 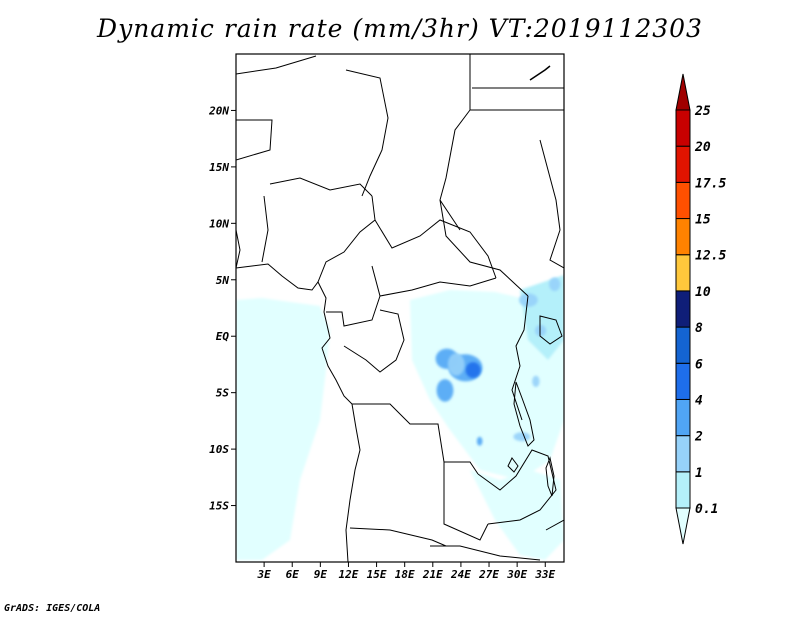 I want to click on border-south-drc, so click(x=485, y=553).